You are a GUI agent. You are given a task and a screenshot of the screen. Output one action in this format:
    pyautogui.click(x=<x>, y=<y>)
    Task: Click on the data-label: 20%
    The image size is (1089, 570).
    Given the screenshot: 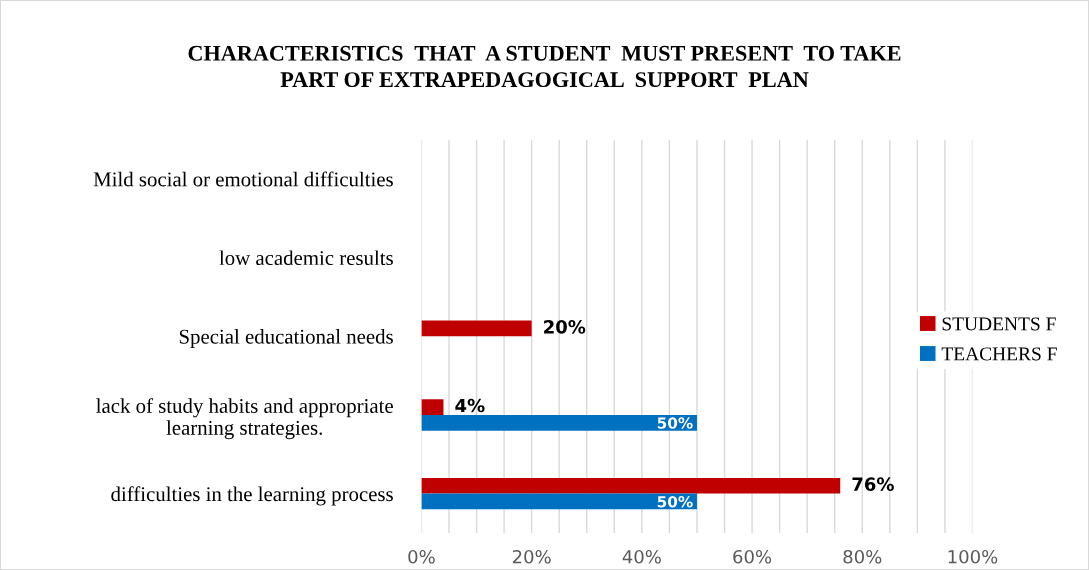 What is the action you would take?
    pyautogui.click(x=565, y=327)
    